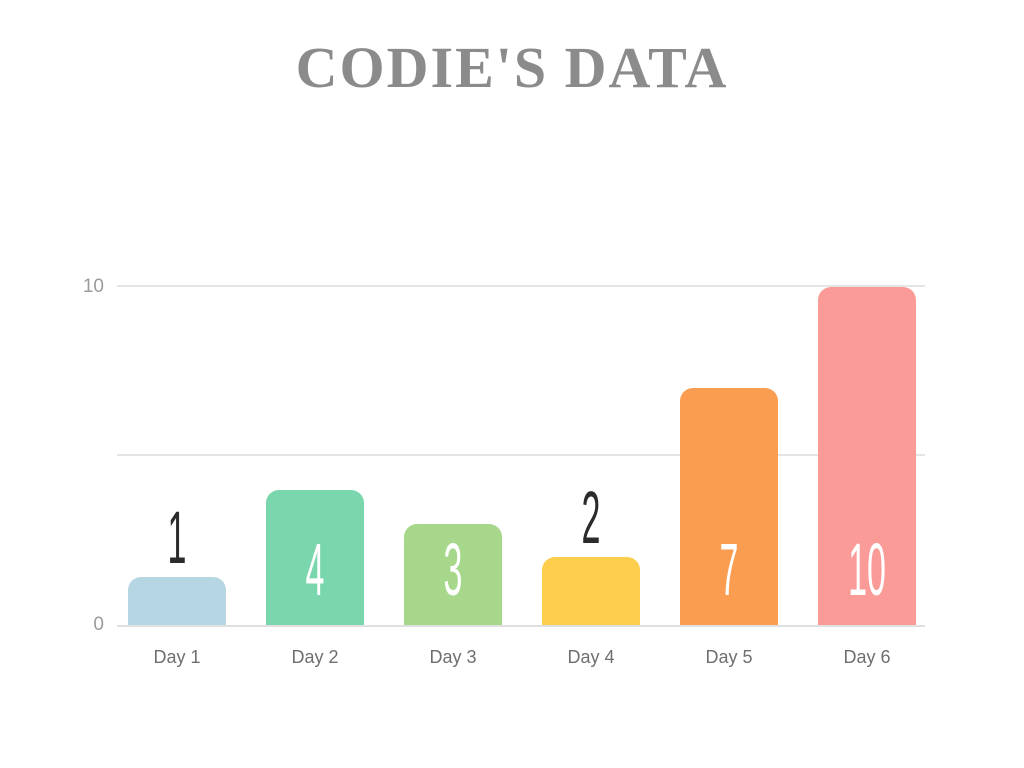 Image resolution: width=1024 pixels, height=768 pixels. What do you see at coordinates (177, 537) in the screenshot?
I see `bar-value-label-day-1: 1` at bounding box center [177, 537].